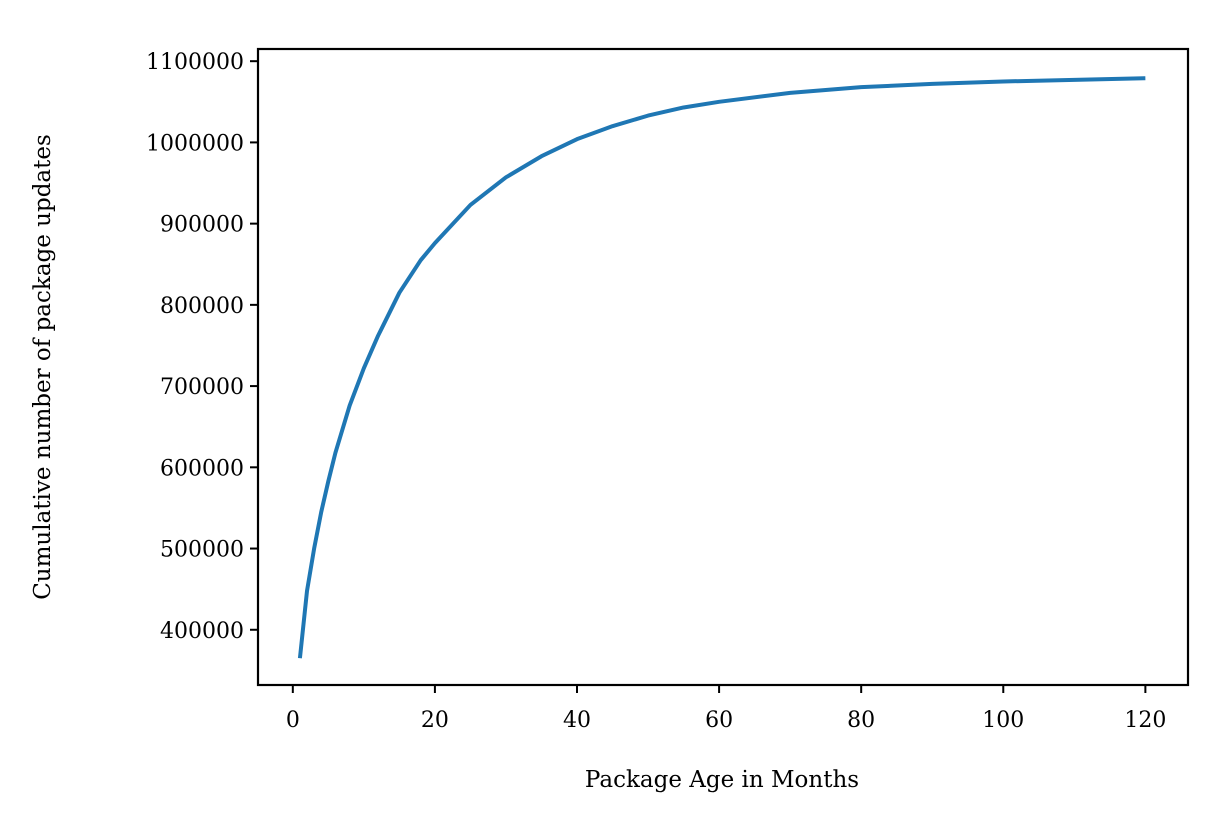 This screenshot has height=824, width=1220. I want to click on y-axis-label: Cumulative number of package updates, so click(43, 367).